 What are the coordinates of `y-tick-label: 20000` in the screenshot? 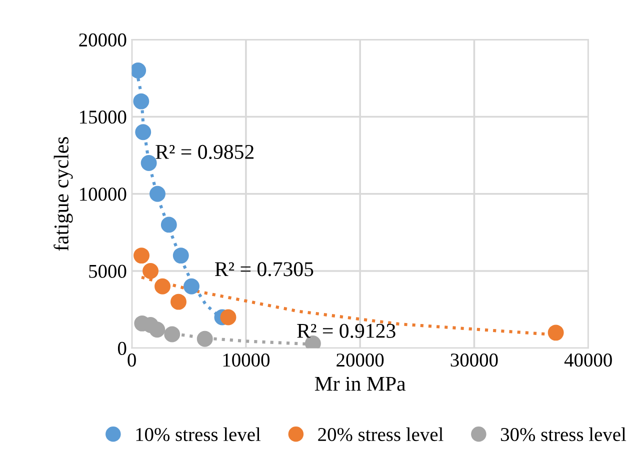 It's located at (102, 40).